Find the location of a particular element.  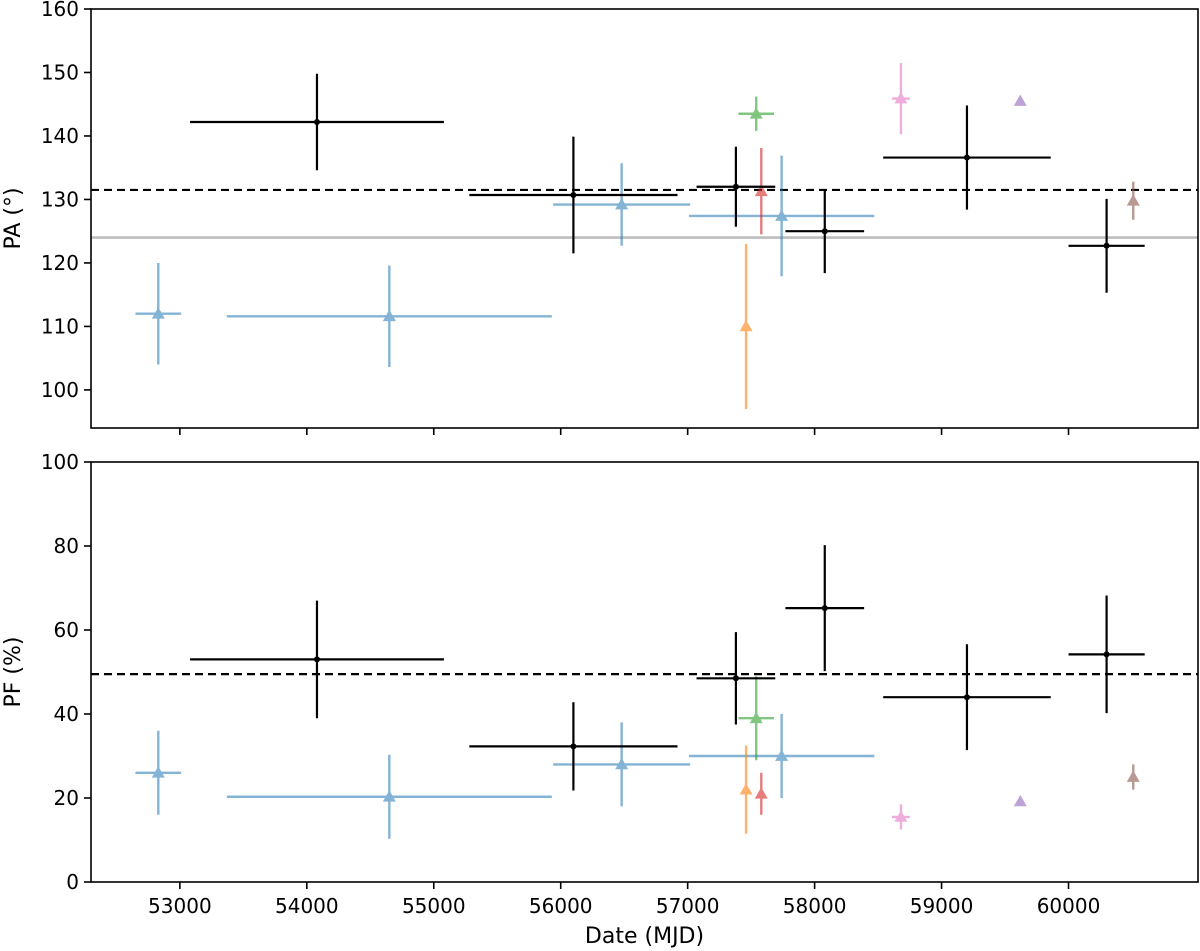

pf-ytick-label-100: 100 is located at coordinates (60, 462).